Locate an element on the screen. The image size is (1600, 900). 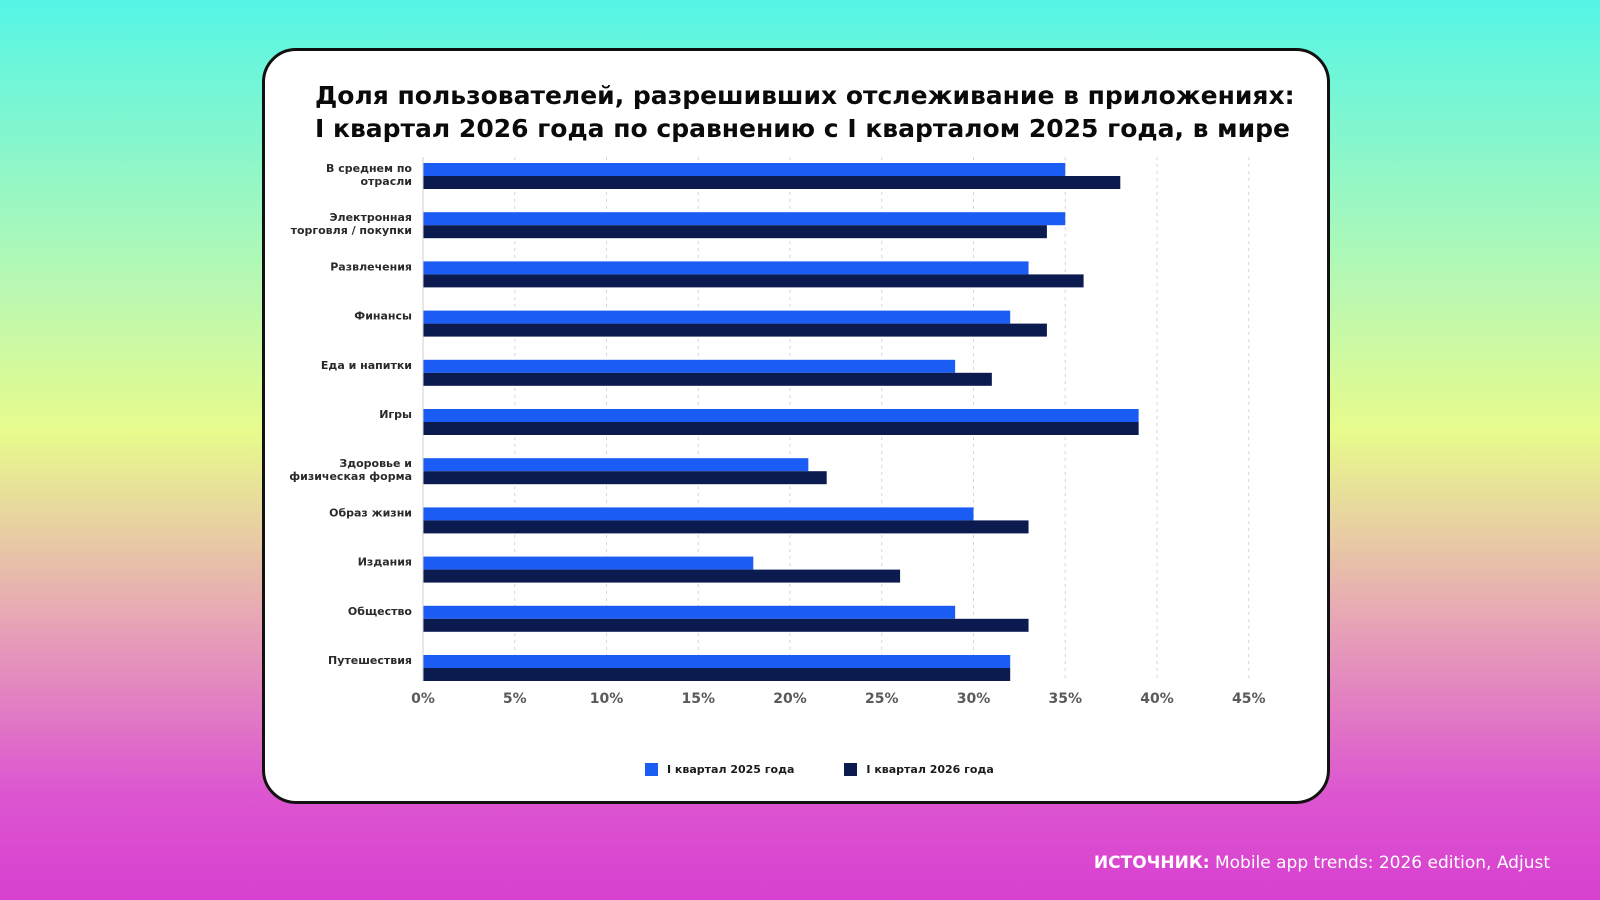
category-label: Еда и напитки is located at coordinates (366, 365).